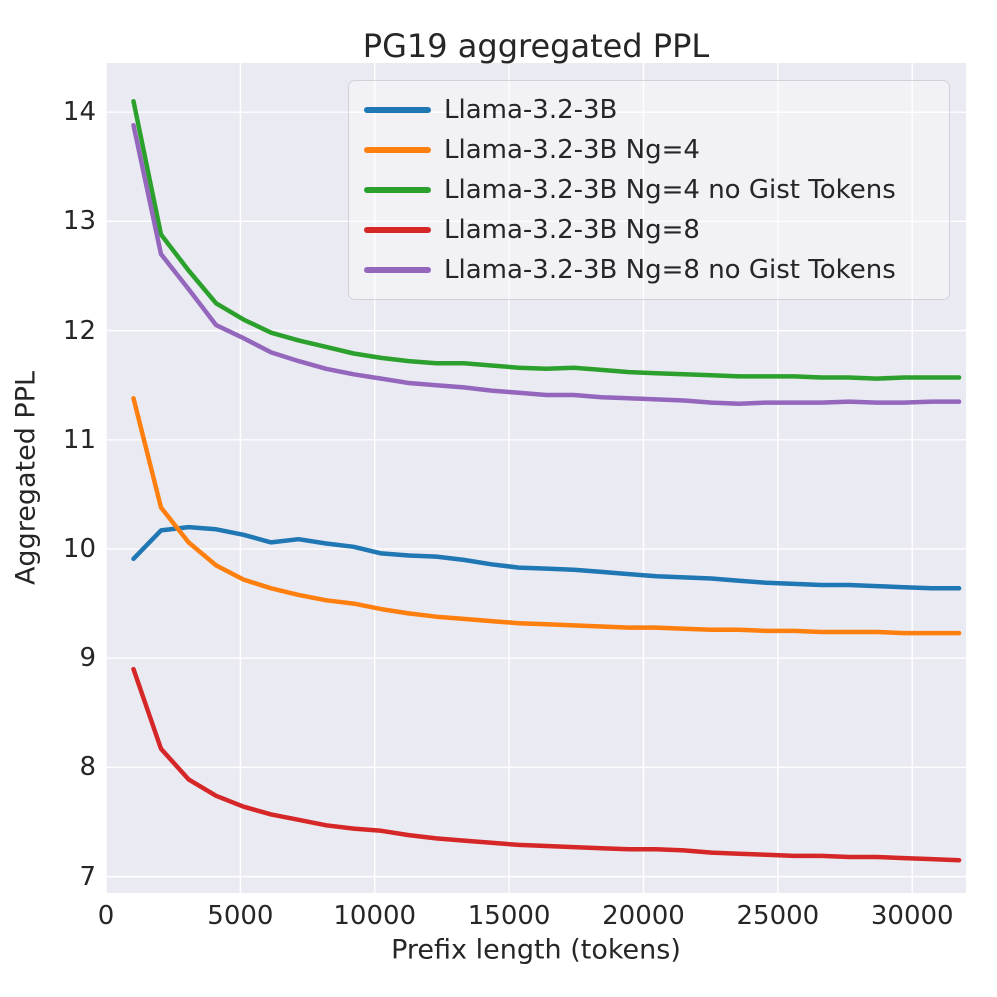  I want to click on y-tick-label: 14, so click(79, 112).